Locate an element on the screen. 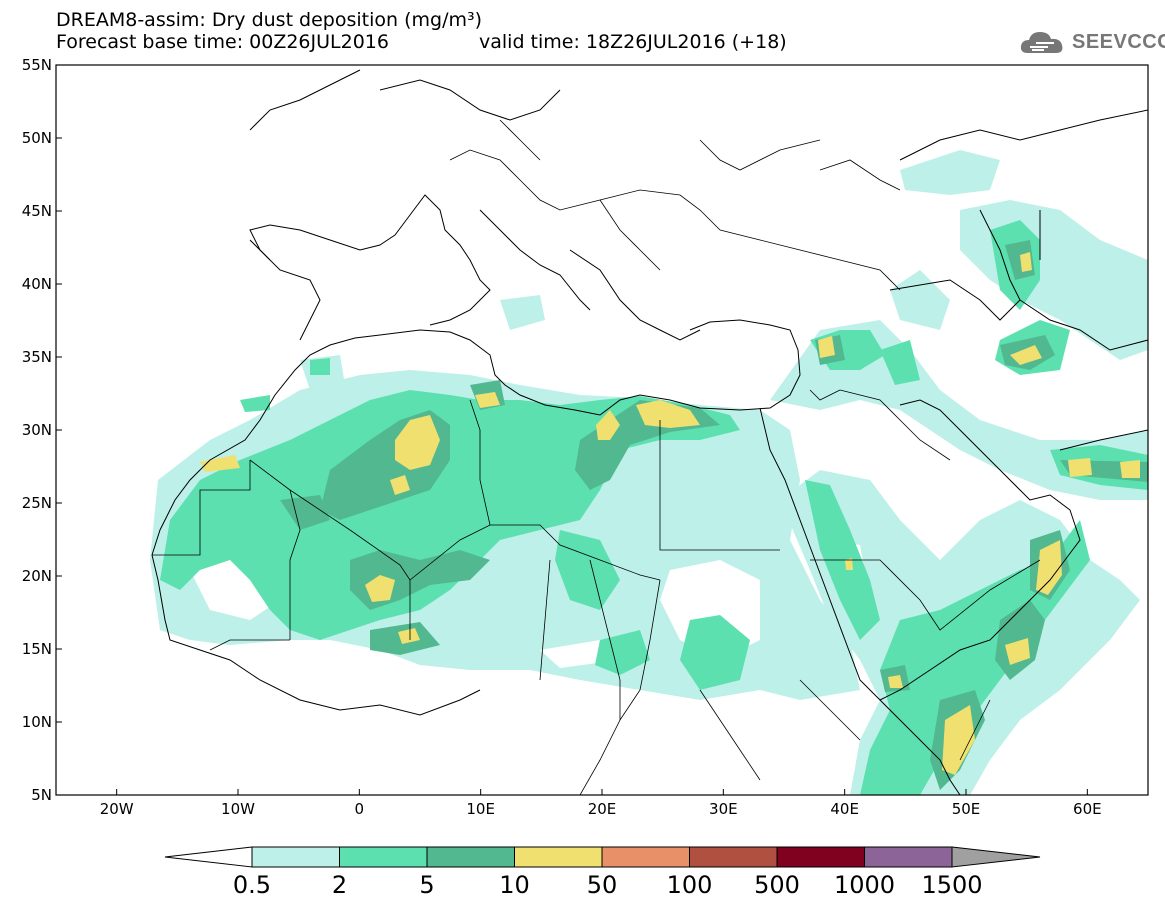 This screenshot has height=907, width=1165. lon-tick-label: 10W is located at coordinates (238, 809).